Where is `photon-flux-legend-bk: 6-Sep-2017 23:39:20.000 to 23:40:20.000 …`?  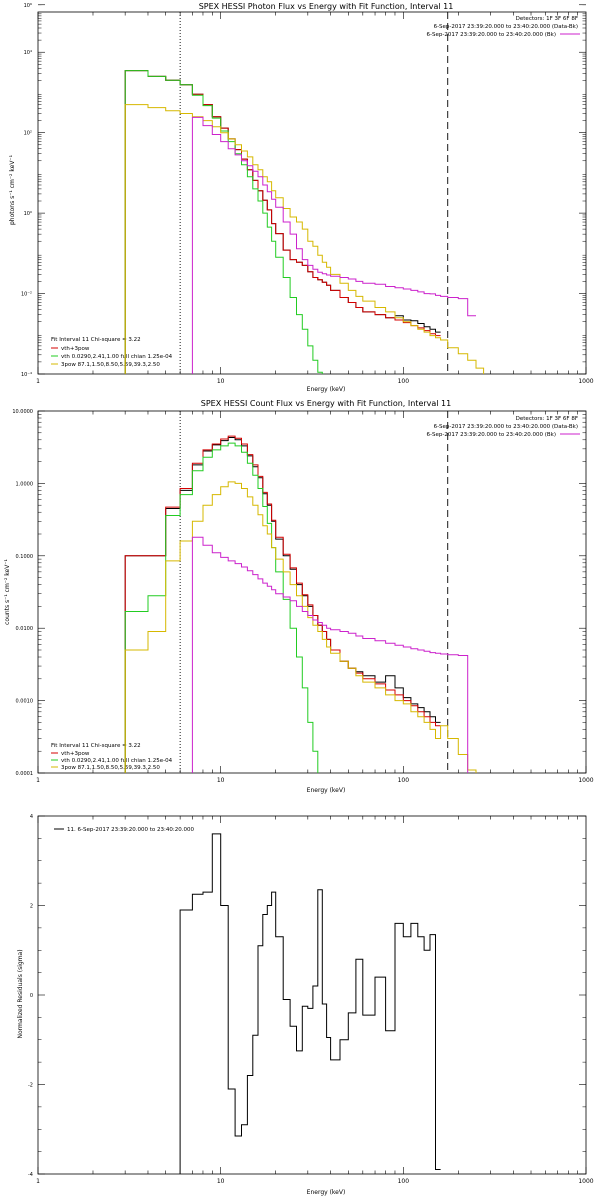 photon-flux-legend-bk: 6-Sep-2017 23:39:20.000 to 23:40:20.000 … is located at coordinates (492, 35).